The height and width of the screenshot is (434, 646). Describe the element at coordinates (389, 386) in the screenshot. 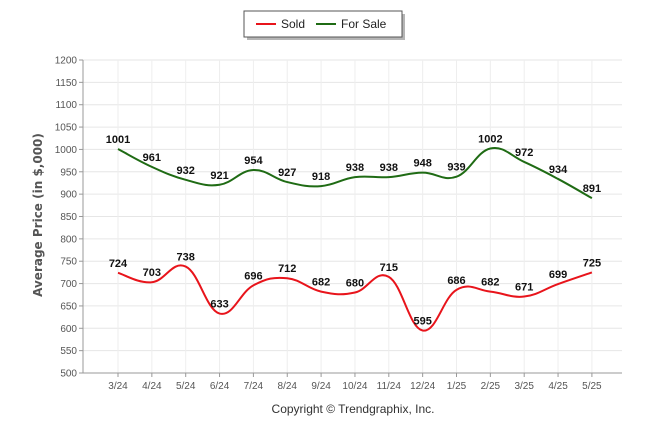

I see `x-tick-label: 11/24` at that location.